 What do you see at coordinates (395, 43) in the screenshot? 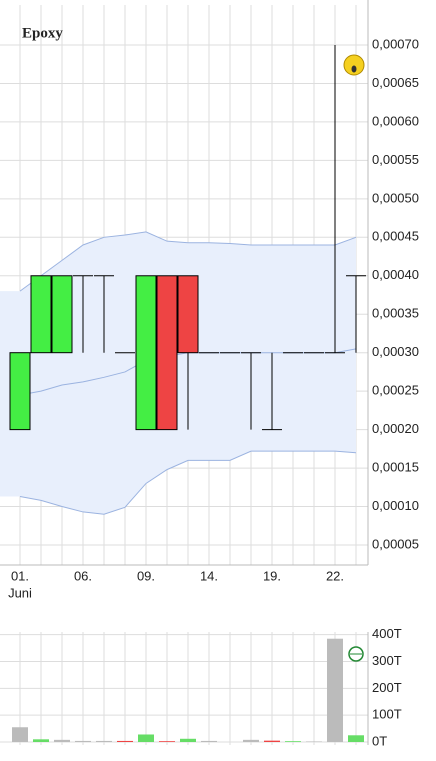
I see `y-tick-label: 0,00070` at bounding box center [395, 43].